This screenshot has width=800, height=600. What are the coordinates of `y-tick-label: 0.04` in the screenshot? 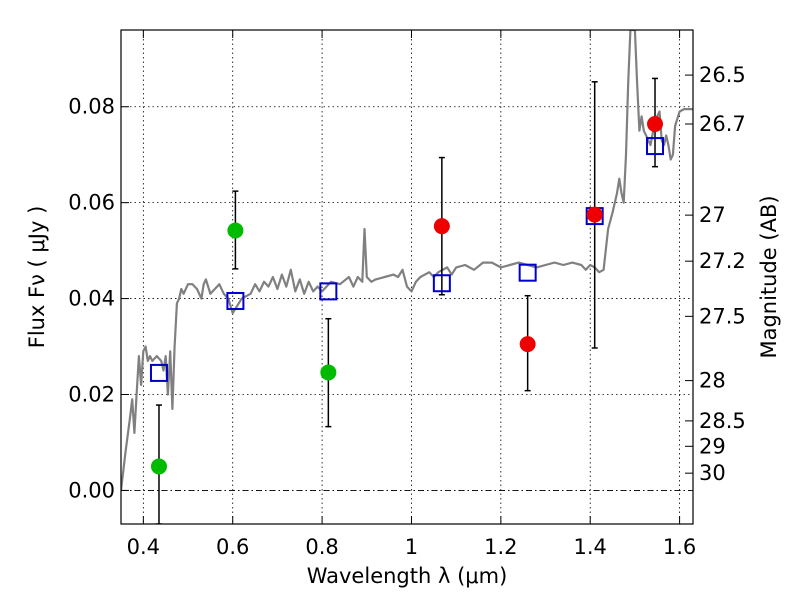 It's located at (91, 299).